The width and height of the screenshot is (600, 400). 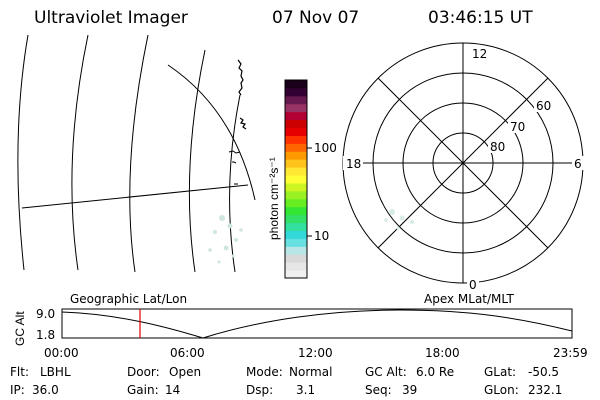 What do you see at coordinates (17, 390) in the screenshot?
I see `ip-label: IP:` at bounding box center [17, 390].